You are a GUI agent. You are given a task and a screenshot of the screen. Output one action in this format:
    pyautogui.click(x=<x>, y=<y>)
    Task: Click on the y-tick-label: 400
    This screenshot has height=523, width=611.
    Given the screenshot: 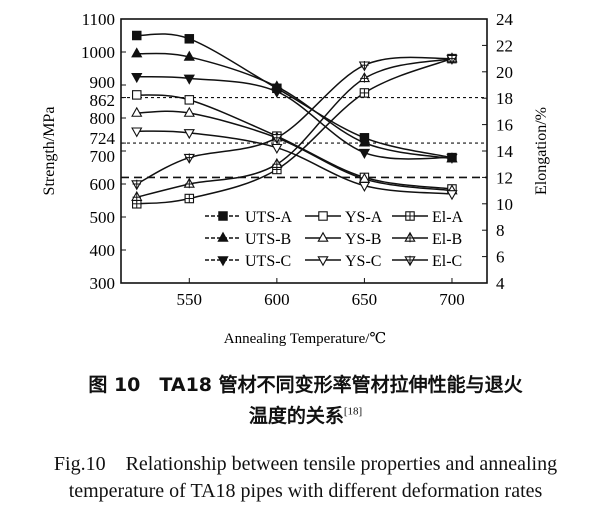 What is the action you would take?
    pyautogui.click(x=103, y=250)
    